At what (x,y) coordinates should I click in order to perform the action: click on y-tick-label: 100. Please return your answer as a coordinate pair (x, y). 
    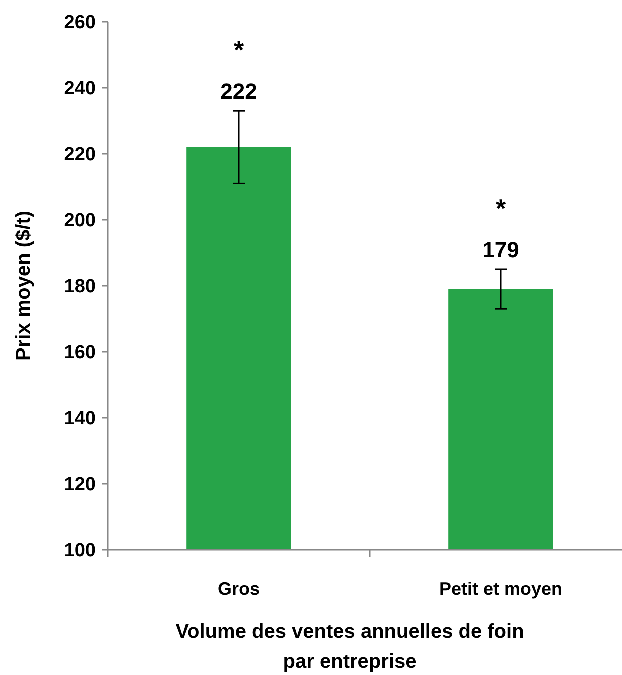
    Looking at the image, I should click on (80, 551).